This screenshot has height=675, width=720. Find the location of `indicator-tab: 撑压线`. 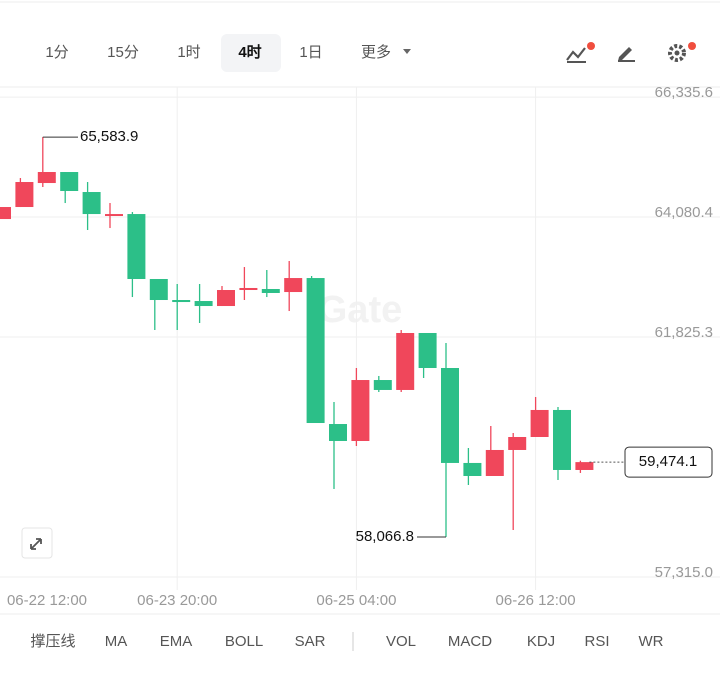

indicator-tab: 撑压线 is located at coordinates (52, 641).